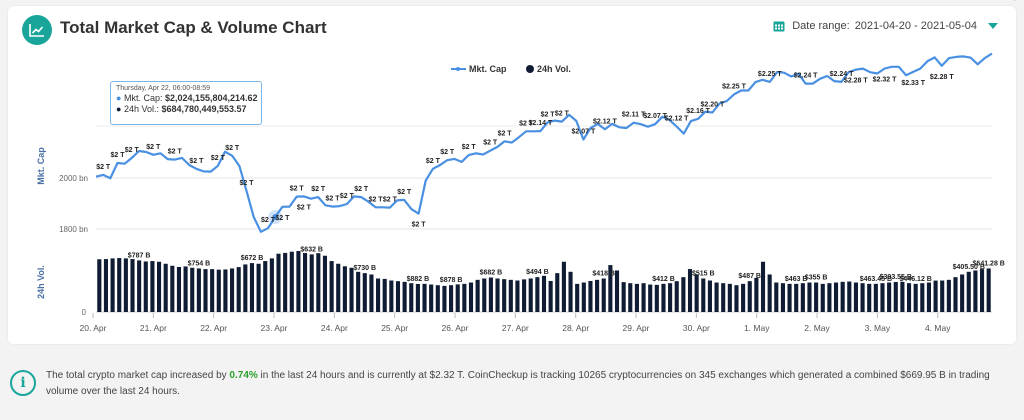 This screenshot has width=1024, height=420. Describe the element at coordinates (479, 69) in the screenshot. I see `legend-item-mkt-cap: Mkt. Cap` at that location.